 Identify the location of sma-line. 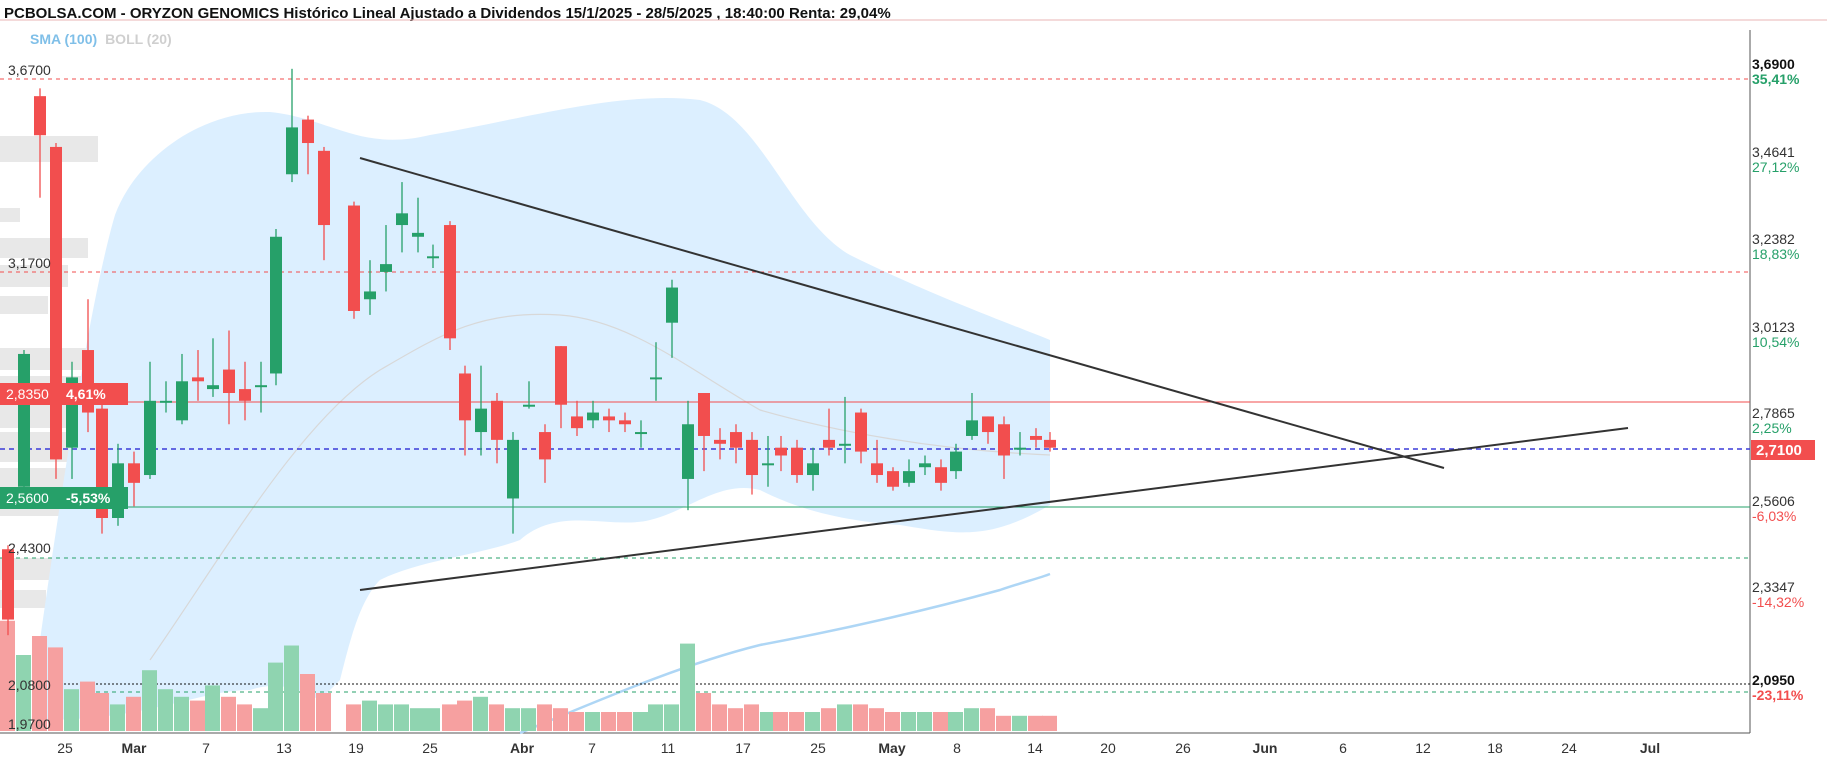
(785, 653).